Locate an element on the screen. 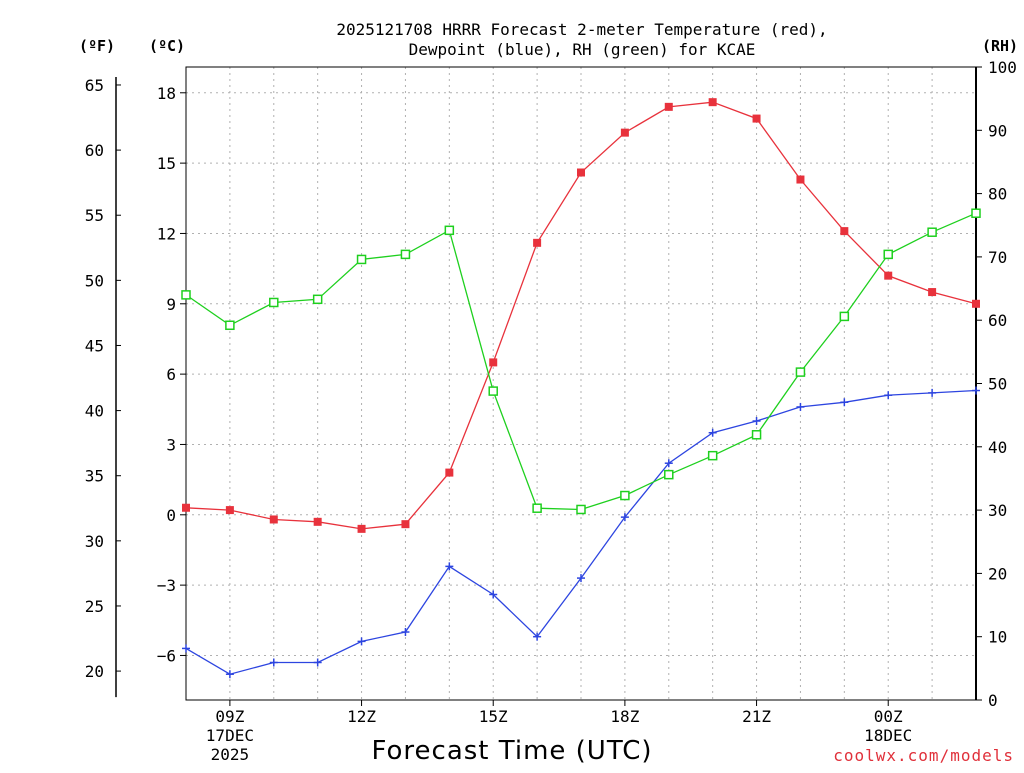 This screenshot has height=773, width=1024. rh-tick-label: 70 is located at coordinates (997, 257).